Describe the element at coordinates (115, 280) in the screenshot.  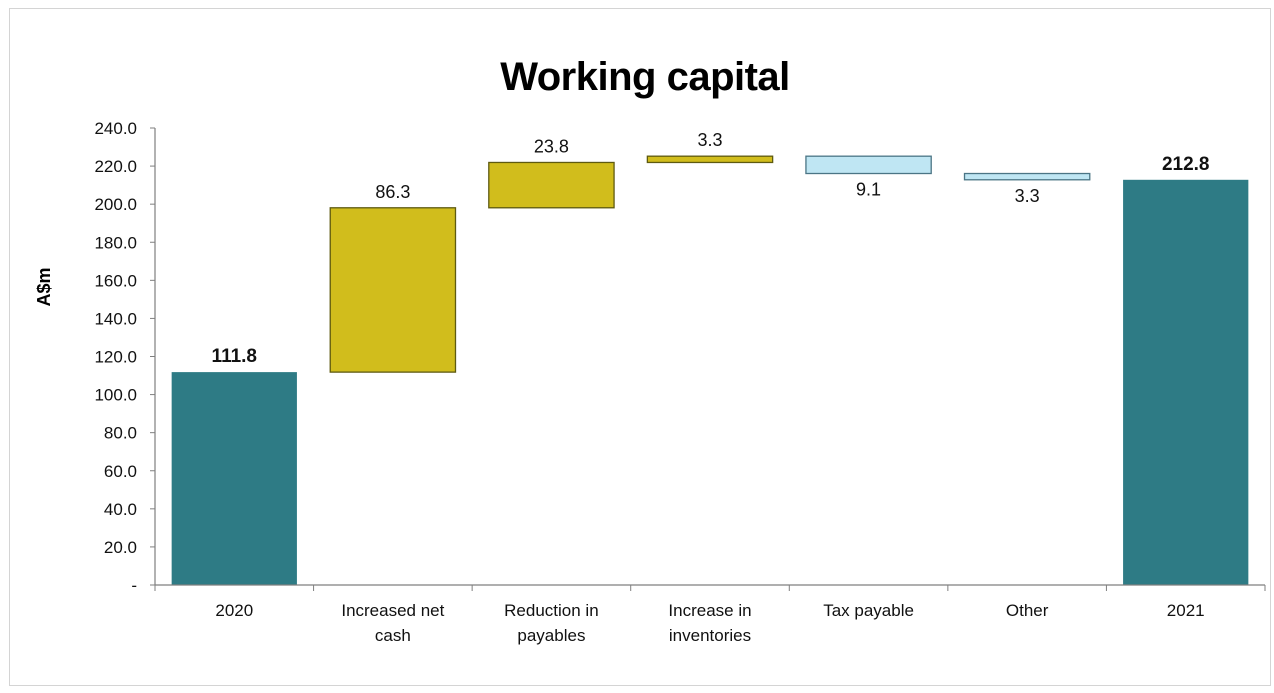
I see `y-tick-label: 160.0` at that location.